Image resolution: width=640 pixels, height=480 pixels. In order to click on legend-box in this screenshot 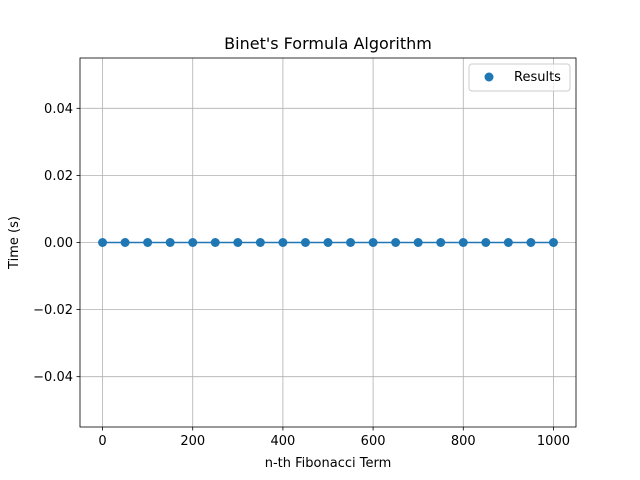, I will do `click(519, 77)`.